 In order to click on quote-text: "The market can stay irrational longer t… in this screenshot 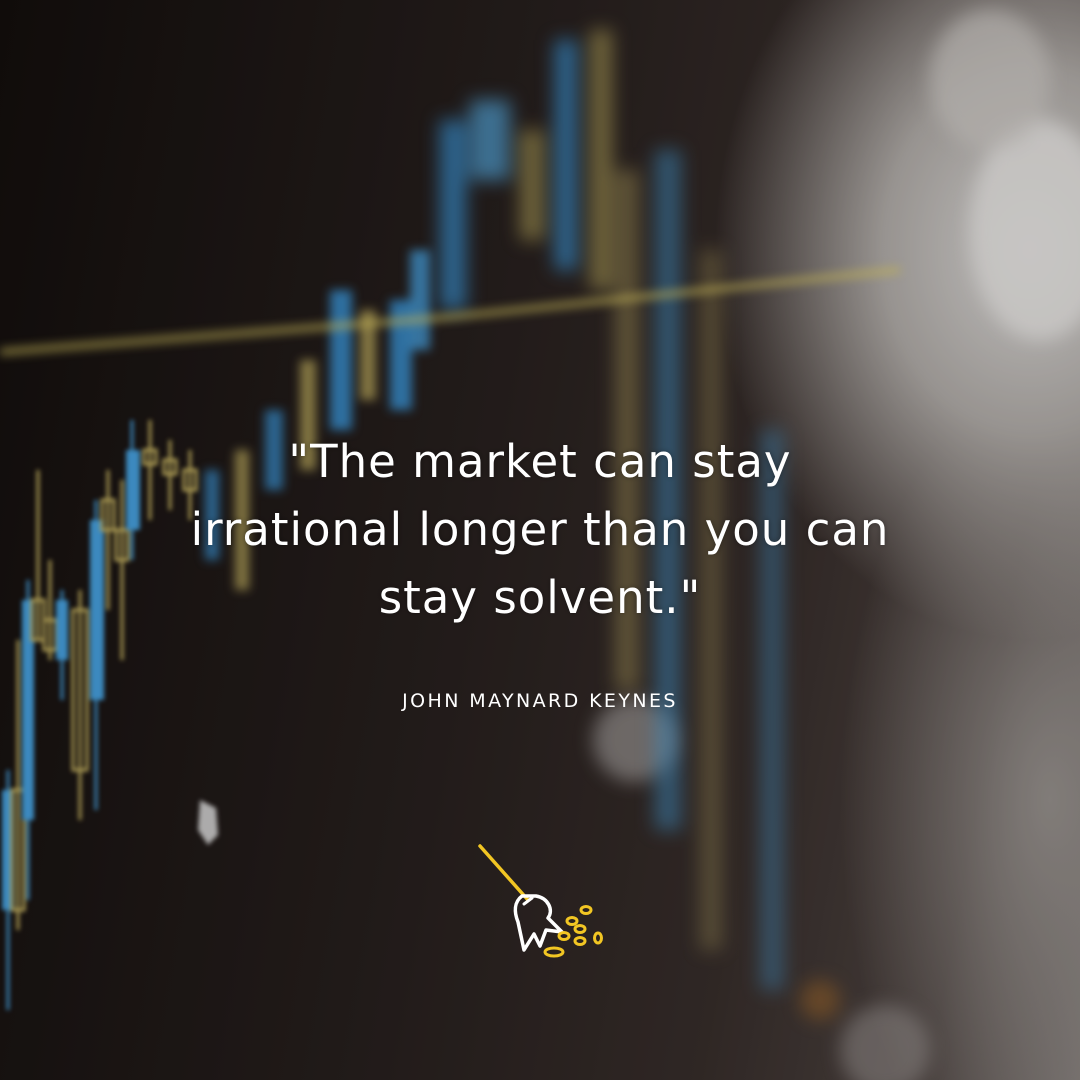, I will do `click(540, 529)`.